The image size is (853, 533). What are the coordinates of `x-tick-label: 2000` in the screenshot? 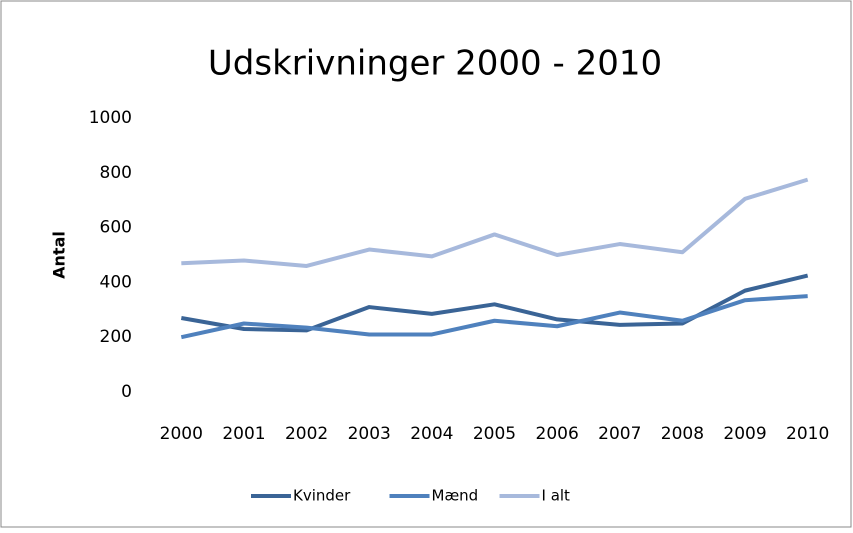 It's located at (181, 434).